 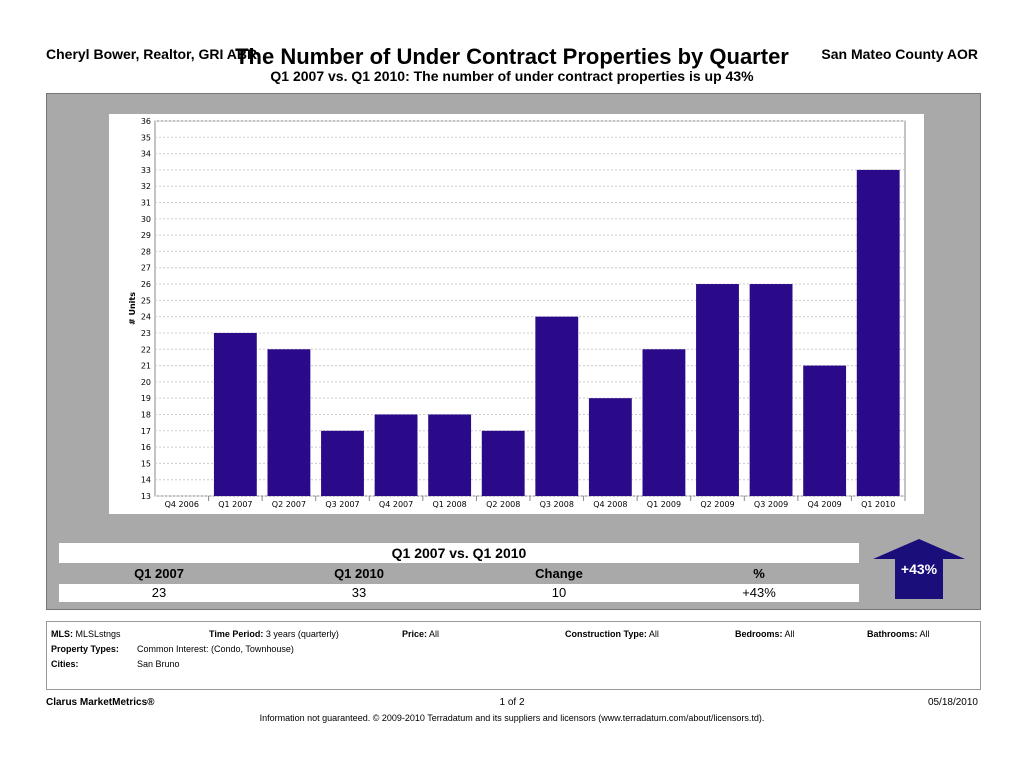 What do you see at coordinates (100, 702) in the screenshot?
I see `brand-name: Clarus MarketMetrics®` at bounding box center [100, 702].